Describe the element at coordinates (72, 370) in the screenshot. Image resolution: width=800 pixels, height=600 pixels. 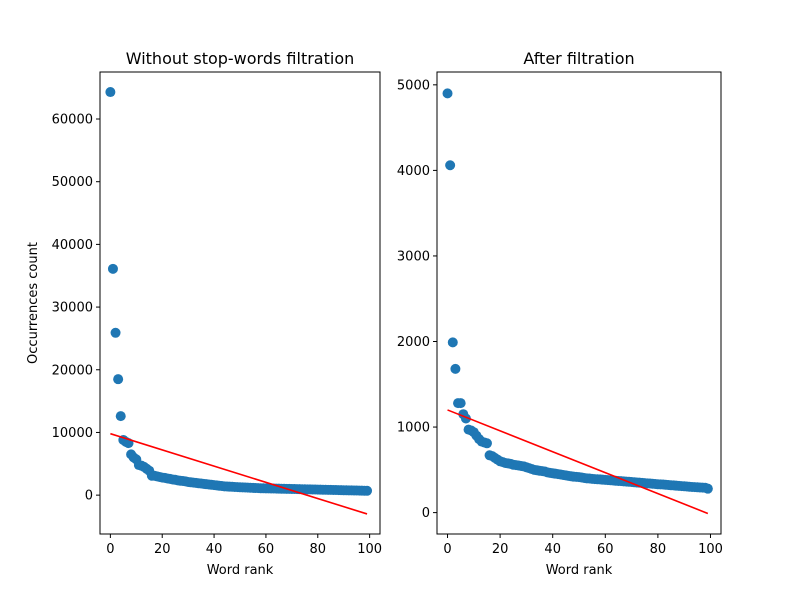
I see `y-tick-label: 20000` at that location.